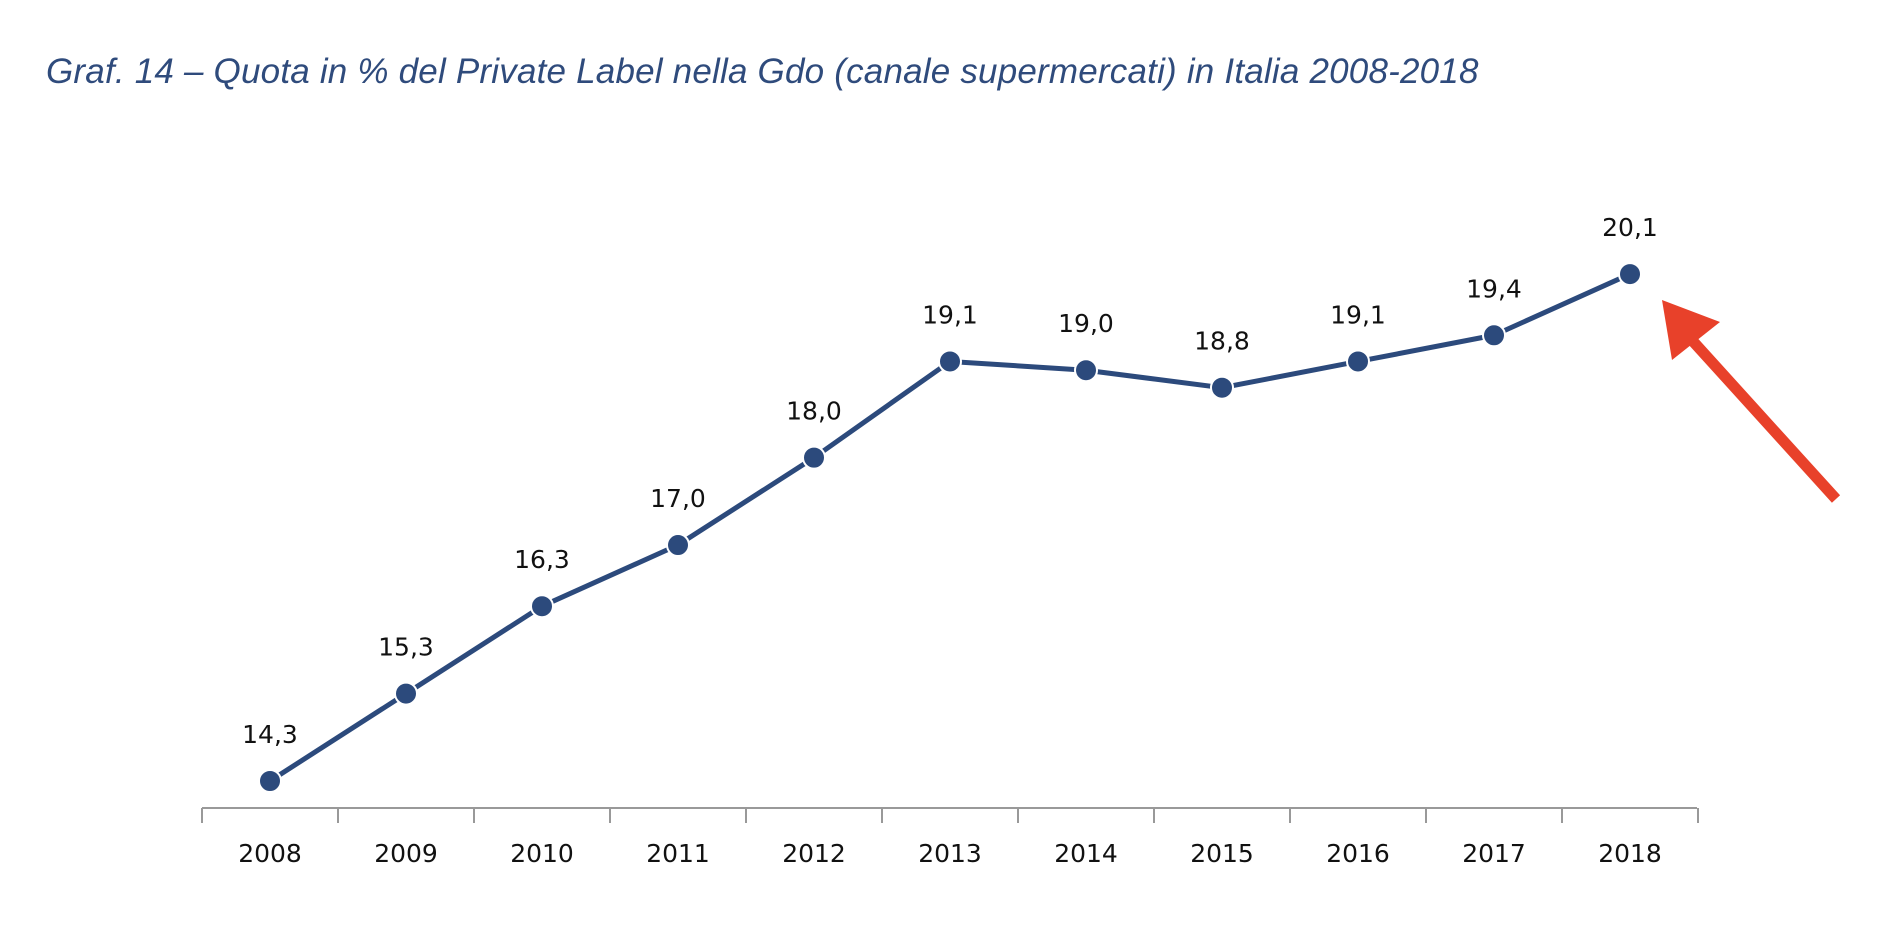 This screenshot has width=1885, height=933. Describe the element at coordinates (1222, 853) in the screenshot. I see `x-tick-label: 2015` at that location.